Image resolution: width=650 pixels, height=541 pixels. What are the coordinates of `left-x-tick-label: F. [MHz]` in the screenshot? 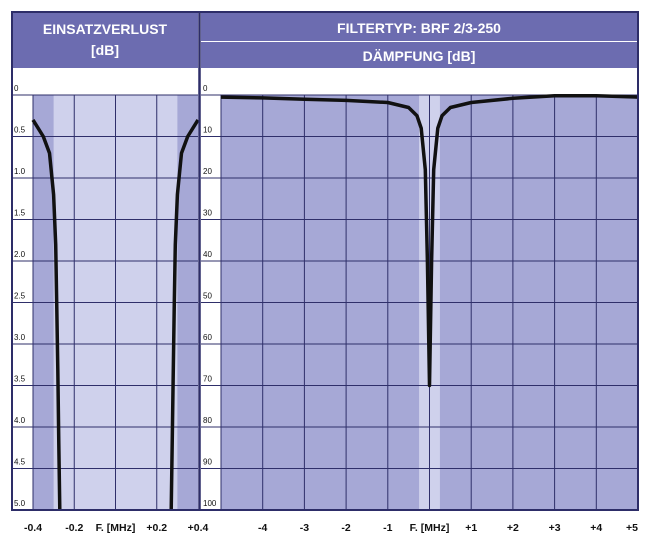 It's located at (116, 528).